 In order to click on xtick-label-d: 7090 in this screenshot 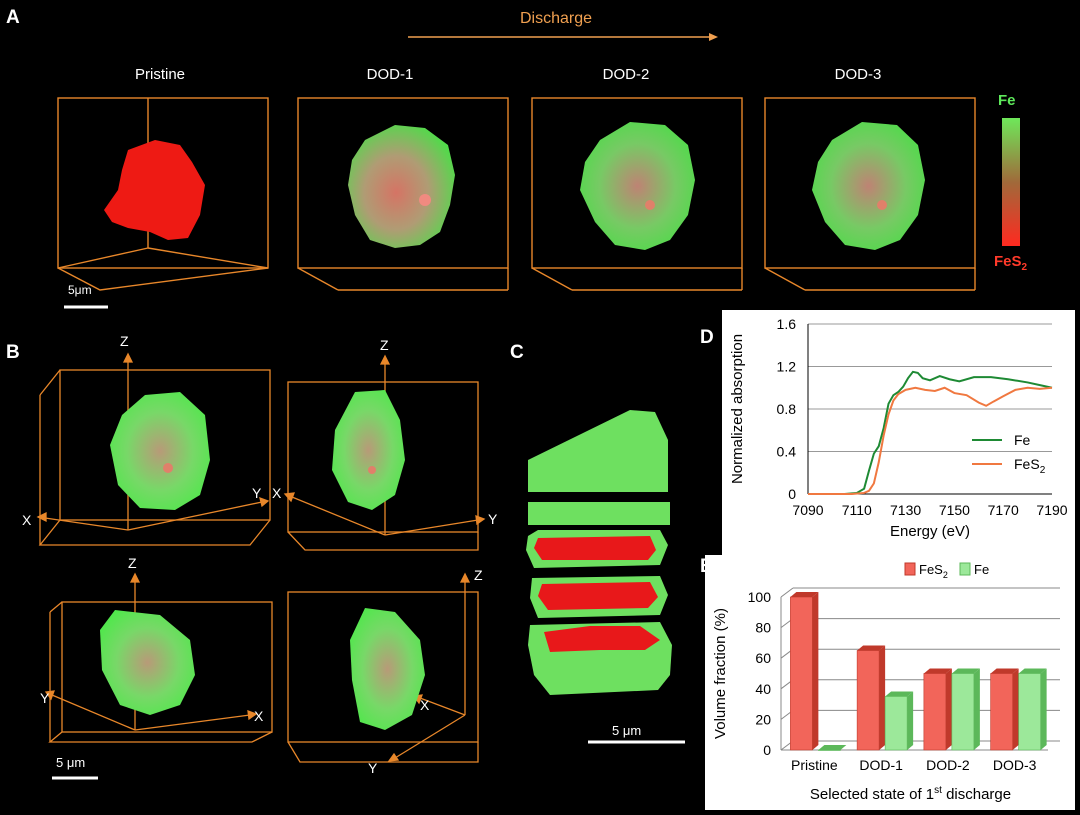, I will do `click(807, 510)`.